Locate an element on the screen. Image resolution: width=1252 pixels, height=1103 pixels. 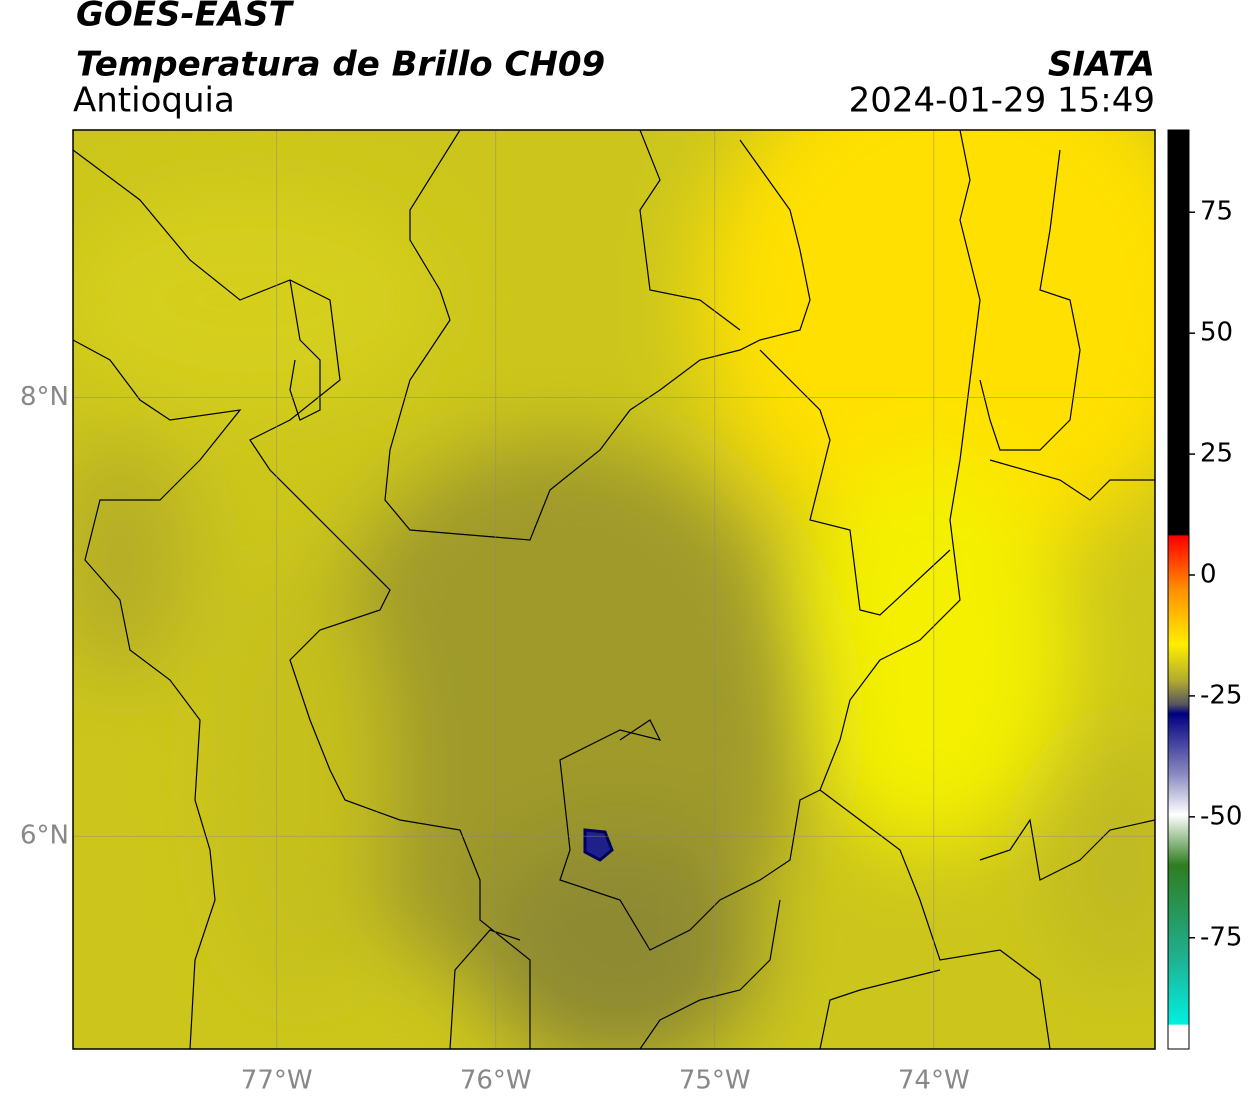
lon-tick-label: 77°W is located at coordinates (277, 1081).